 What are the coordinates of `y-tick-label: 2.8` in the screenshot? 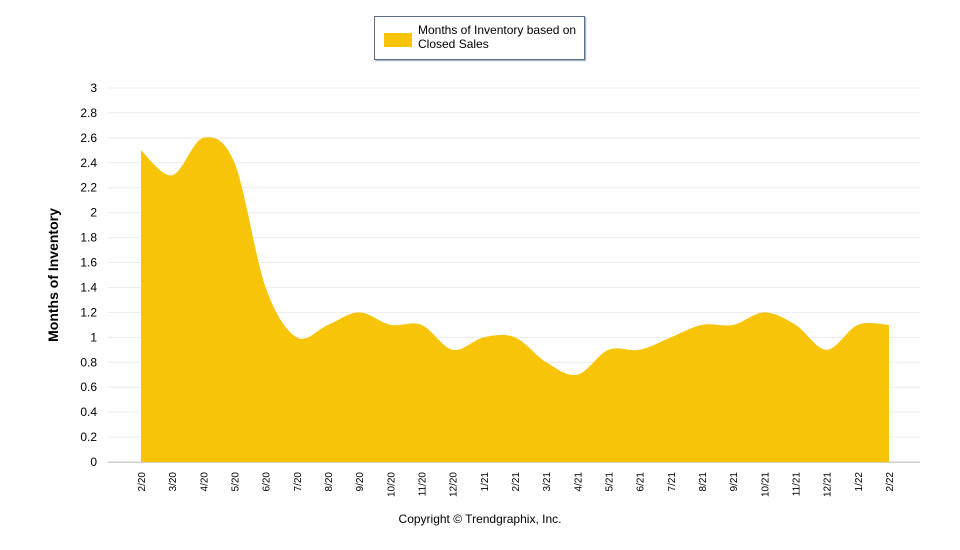 It's located at (88, 113).